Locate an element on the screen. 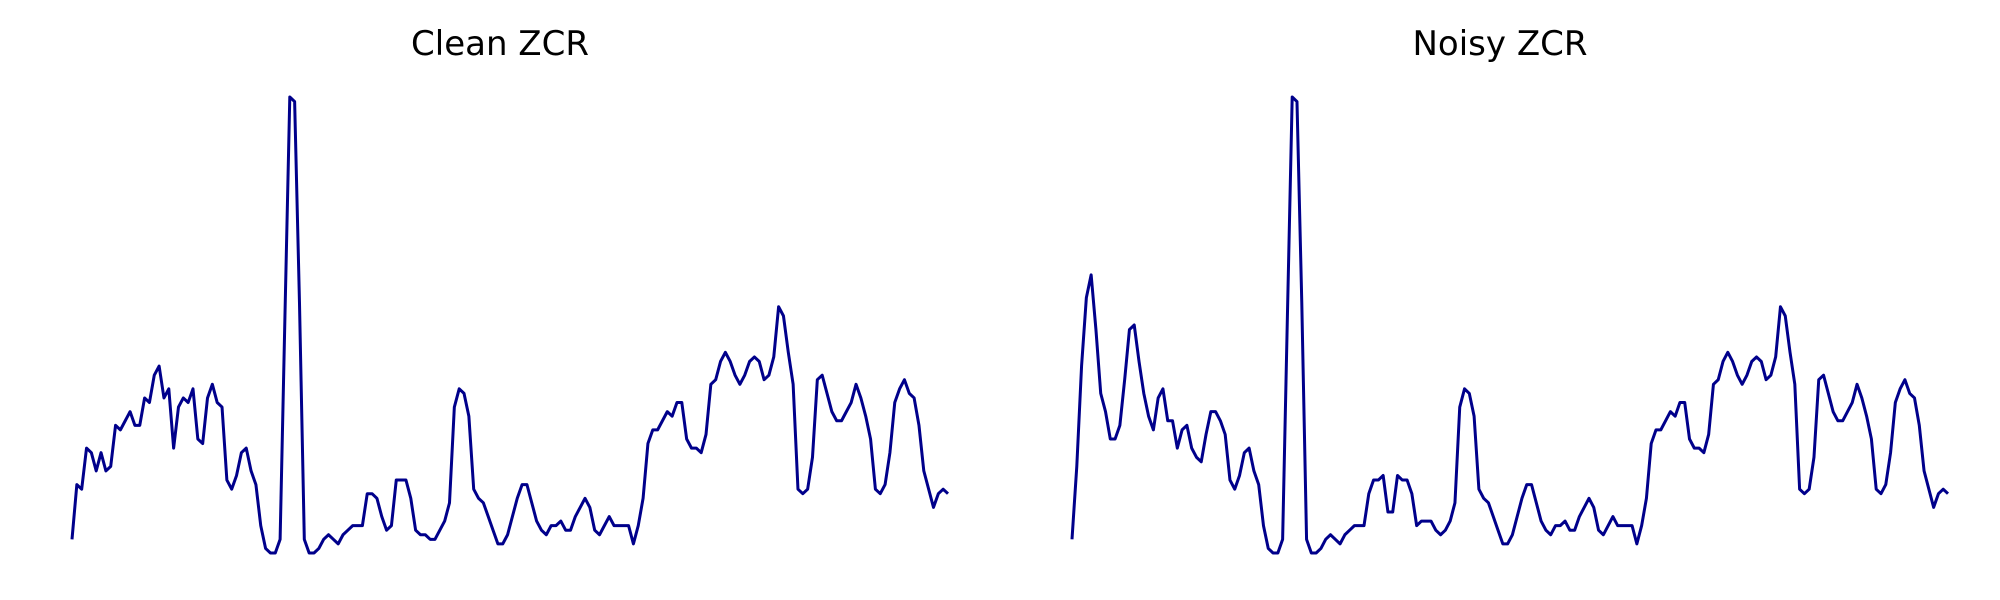 The height and width of the screenshot is (600, 2000). chart-title: Noisy ZCR is located at coordinates (1500, 44).